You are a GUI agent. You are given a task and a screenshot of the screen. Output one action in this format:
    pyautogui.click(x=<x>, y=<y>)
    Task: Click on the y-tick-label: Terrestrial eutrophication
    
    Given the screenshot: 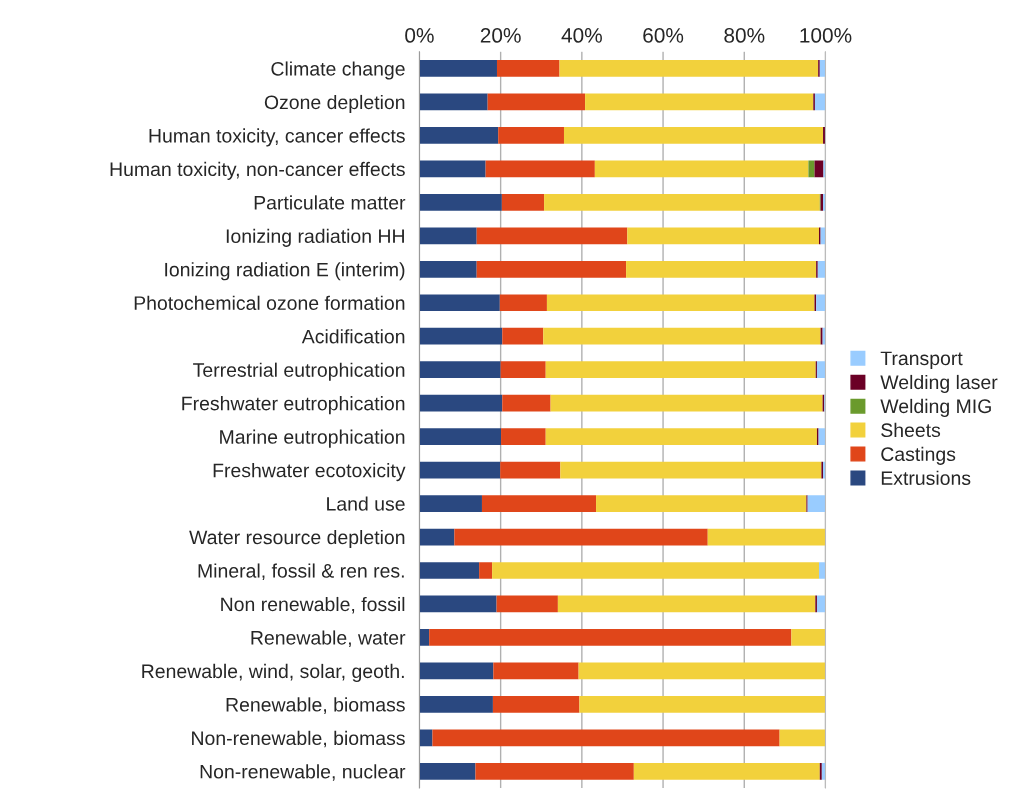 What is the action you would take?
    pyautogui.click(x=299, y=371)
    